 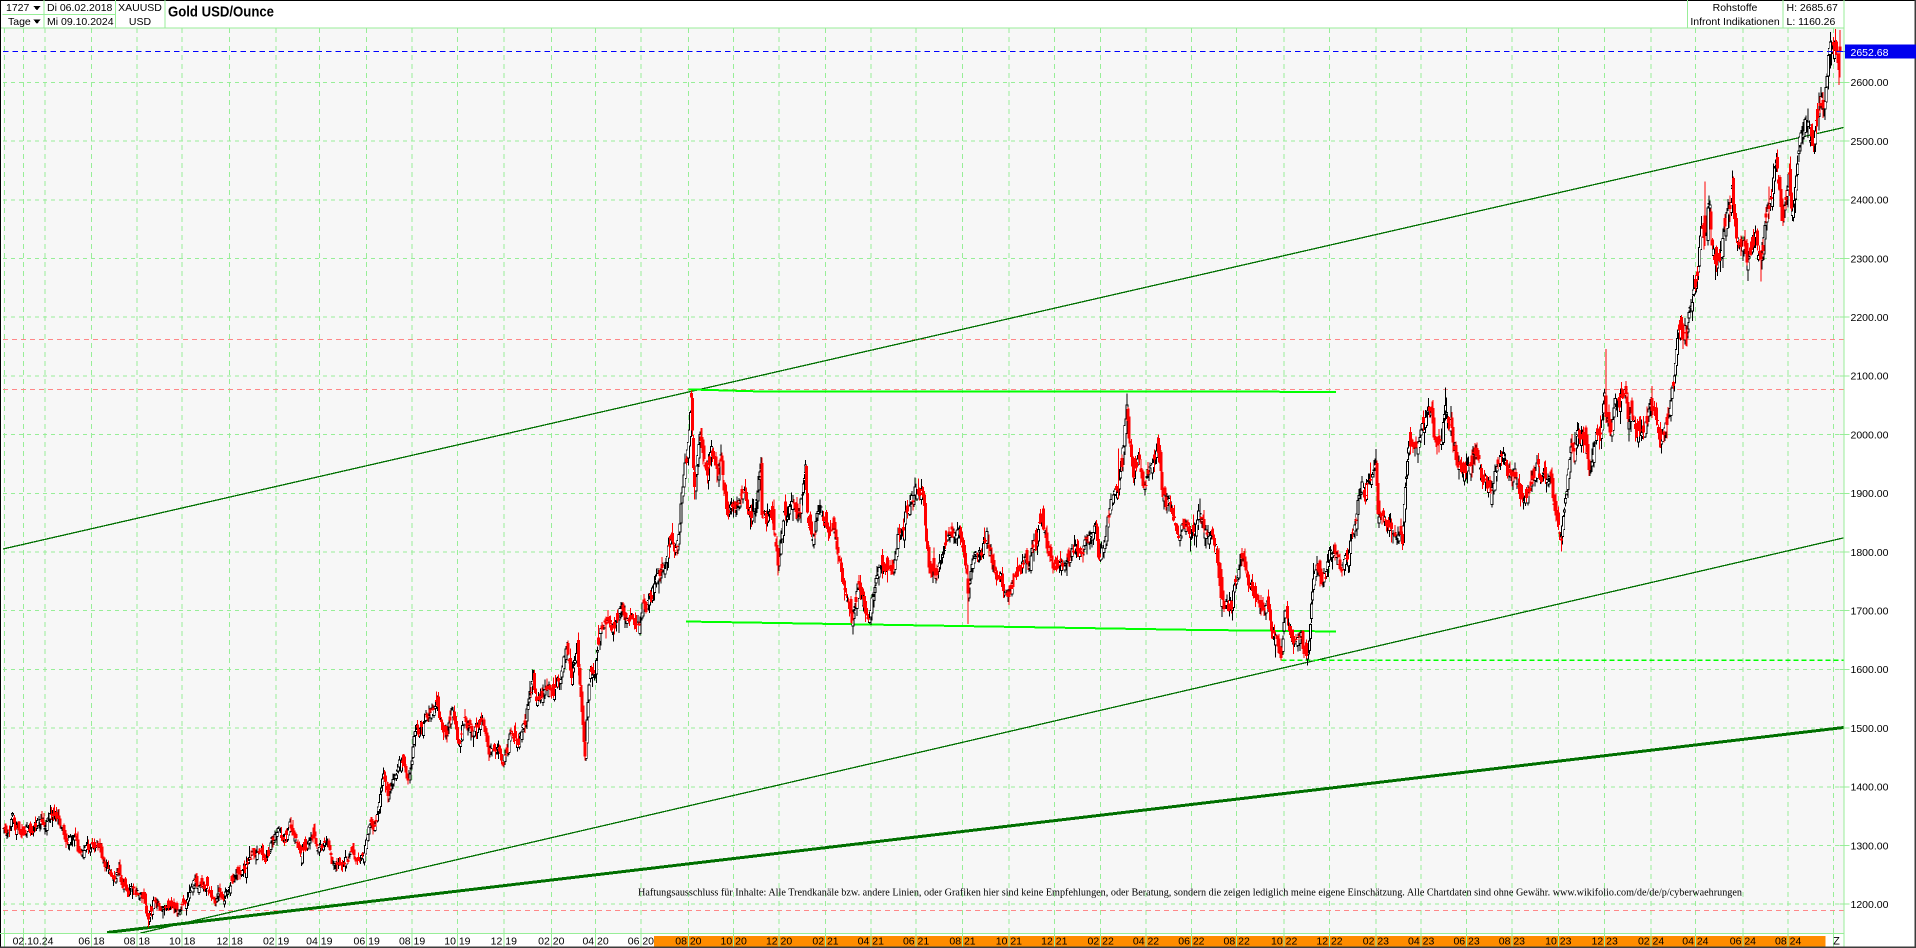 What do you see at coordinates (962, 942) in the screenshot?
I see `svg-text: 08 21` at bounding box center [962, 942].